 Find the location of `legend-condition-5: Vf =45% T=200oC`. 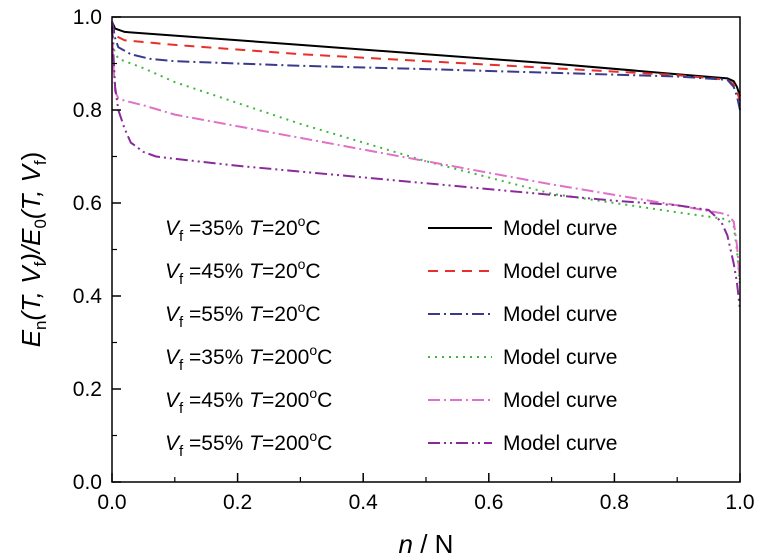

legend-condition-5: Vf =45% T=200oC is located at coordinates (248, 401).